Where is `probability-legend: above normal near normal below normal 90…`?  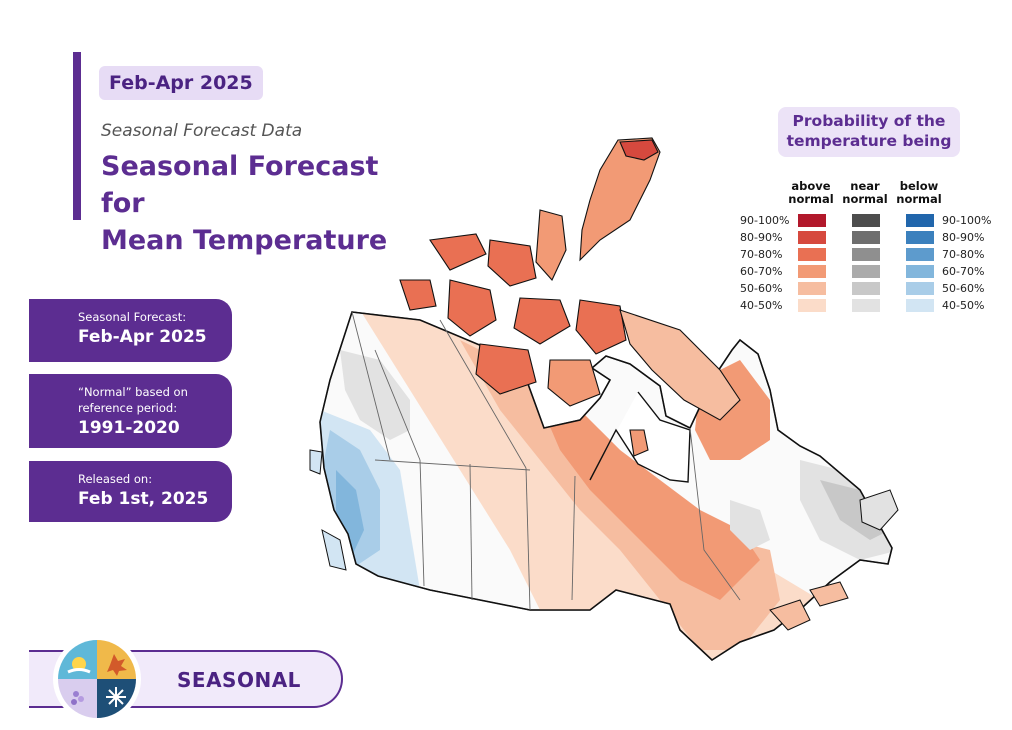 probability-legend: above normal near normal below normal 90… is located at coordinates (871, 246).